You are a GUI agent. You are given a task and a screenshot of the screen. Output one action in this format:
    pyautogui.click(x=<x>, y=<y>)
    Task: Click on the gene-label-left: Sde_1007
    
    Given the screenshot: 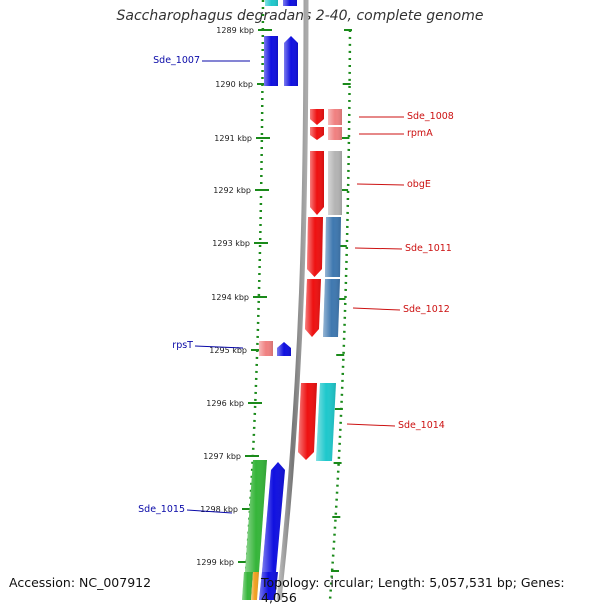 What is the action you would take?
    pyautogui.click(x=176, y=60)
    